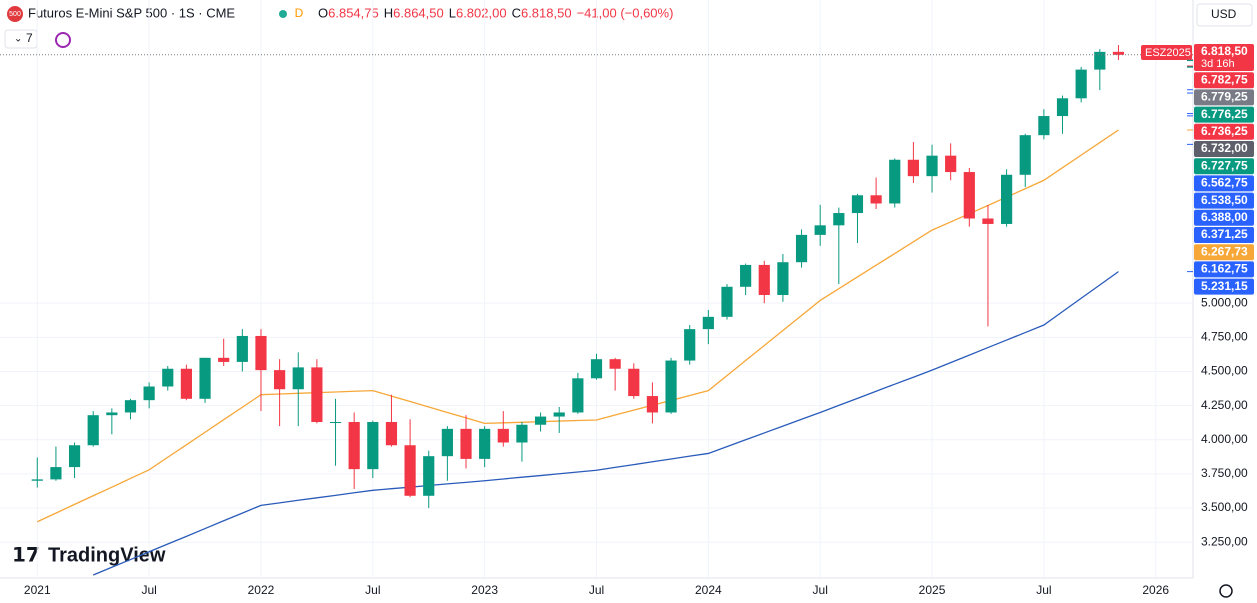  I want to click on y-tick-label: 4.750,00, so click(1224, 337).